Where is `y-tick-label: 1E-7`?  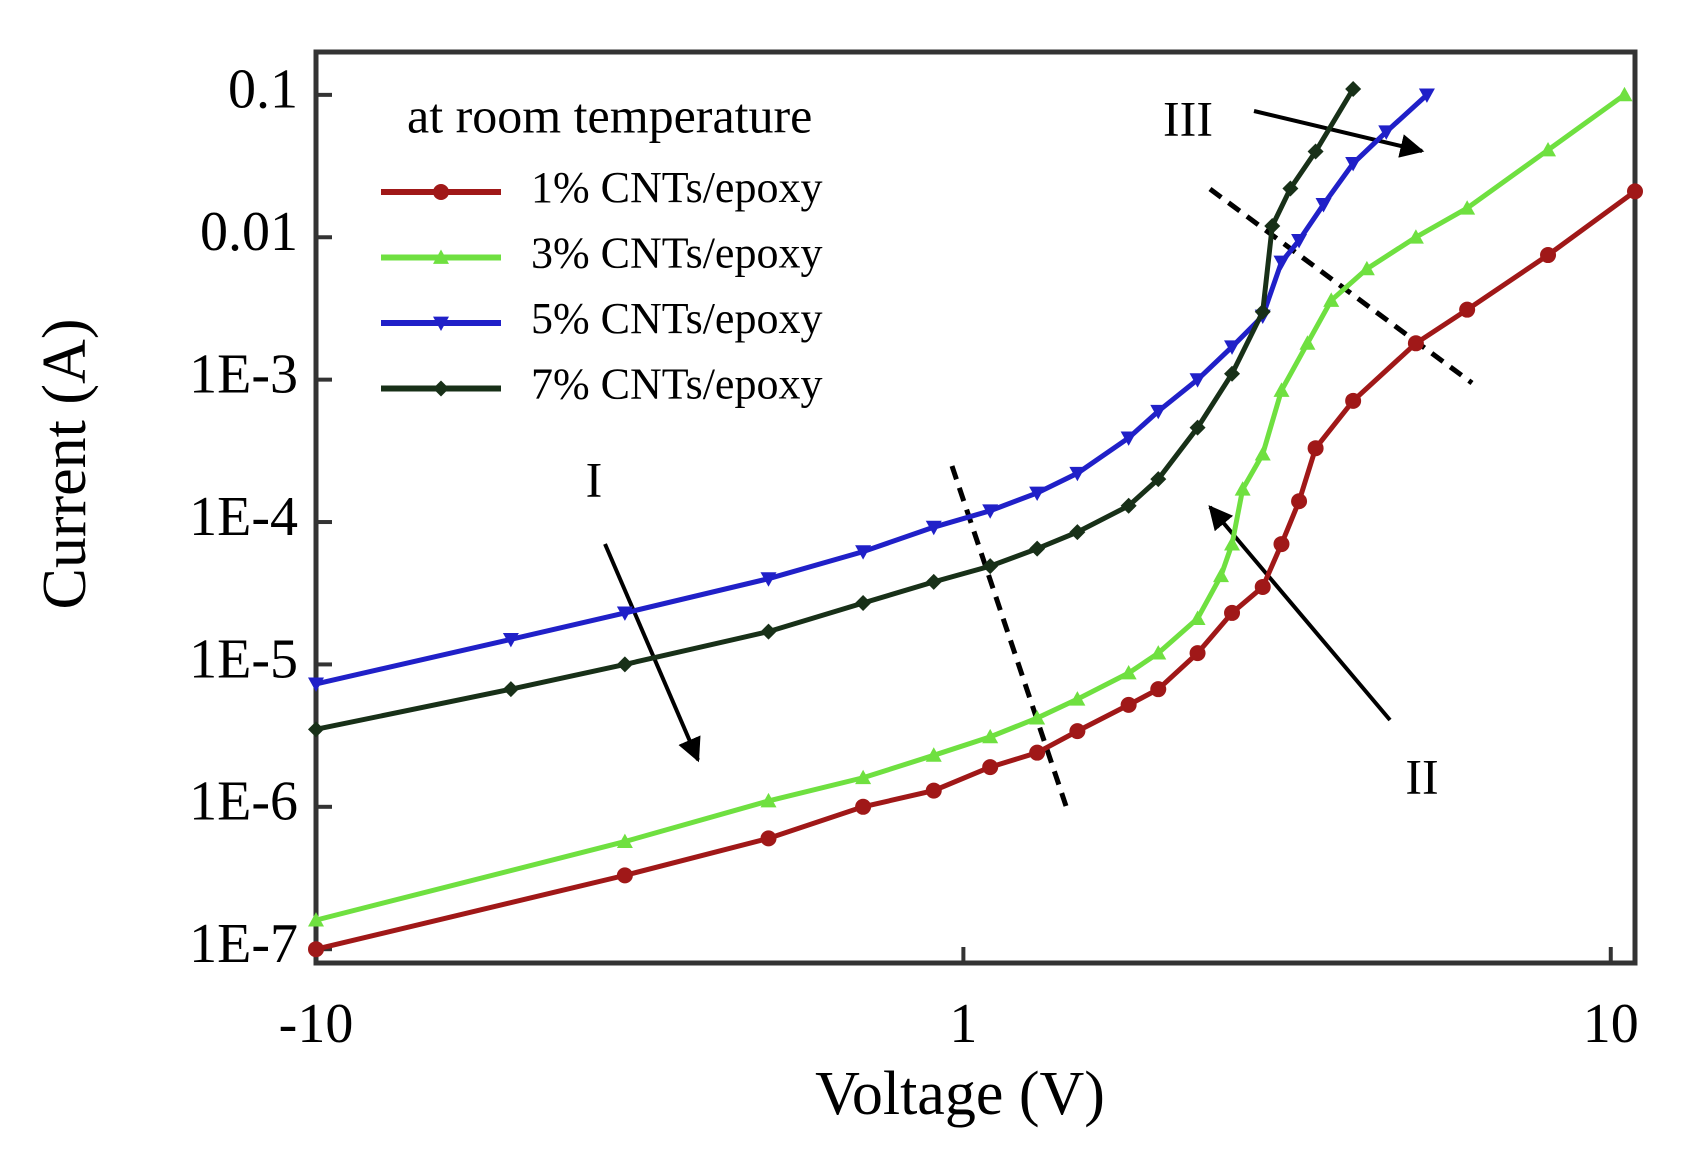
y-tick-label: 1E-7 is located at coordinates (243, 944).